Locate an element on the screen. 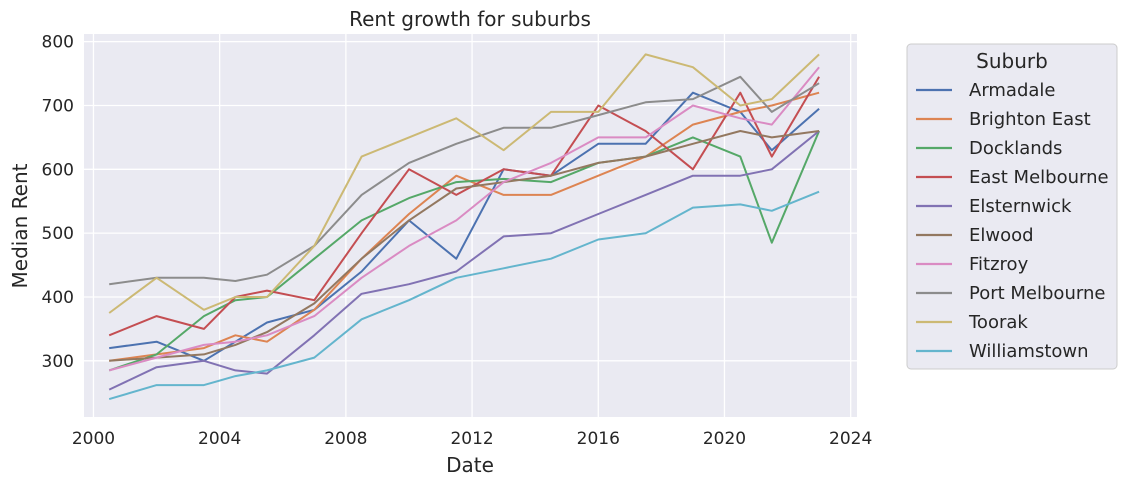  legend-label-port-melbourne: Port Melbourne is located at coordinates (1037, 293).